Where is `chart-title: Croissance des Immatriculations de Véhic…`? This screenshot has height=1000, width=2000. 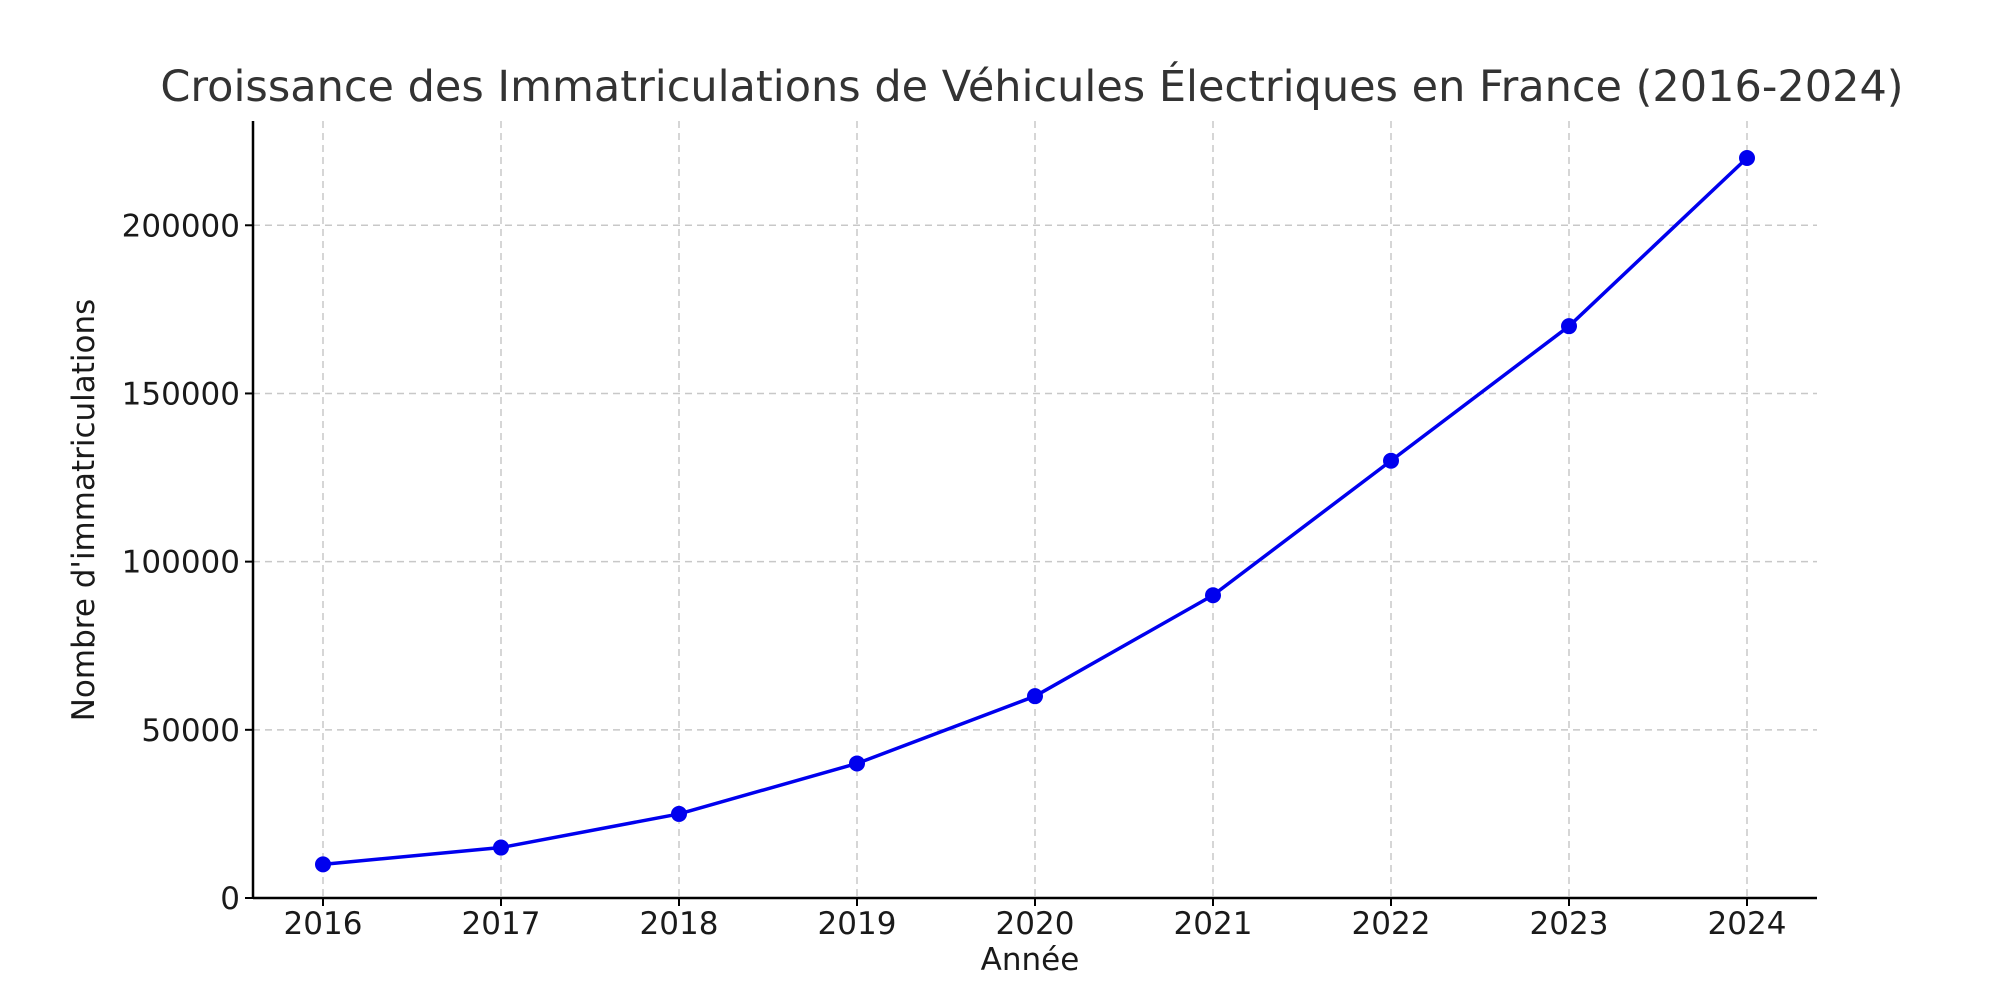 chart-title: Croissance des Immatriculations de Véhic… is located at coordinates (1031, 86).